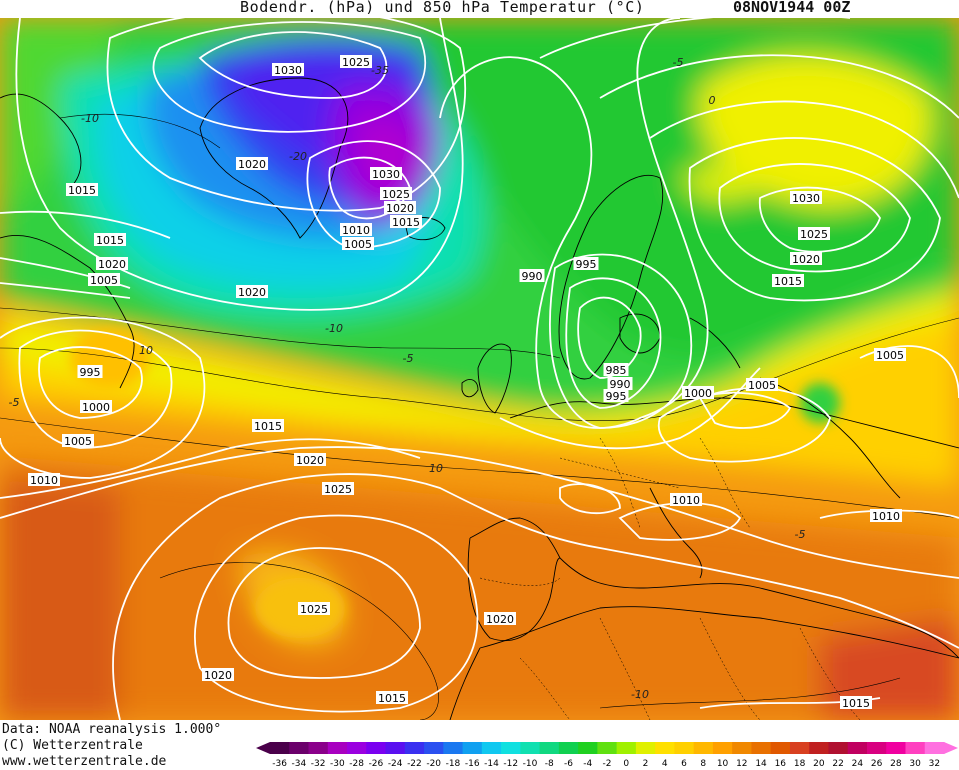 The width and height of the screenshot is (959, 770). I want to click on data-source-text: Data: NOAA reanalysis 1.000°, so click(112, 729).